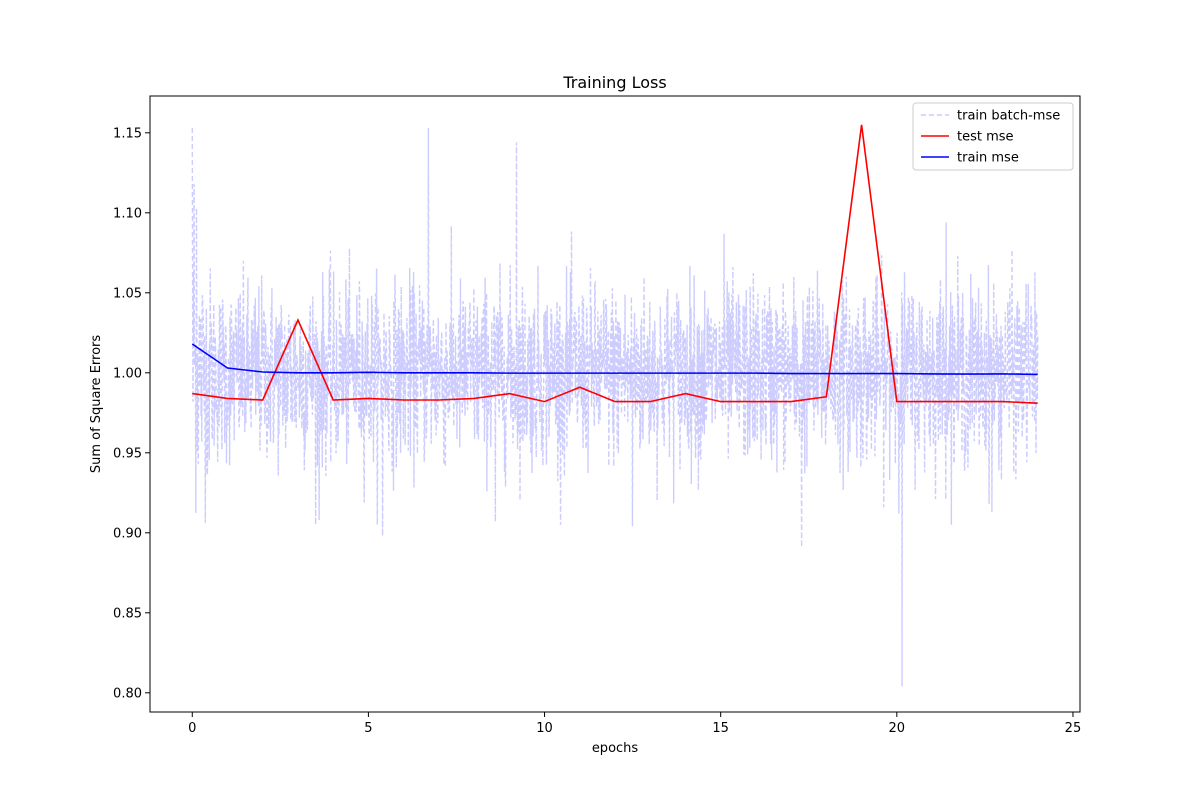 The width and height of the screenshot is (1200, 800). Describe the element at coordinates (897, 728) in the screenshot. I see `x-tick-label: 20` at that location.